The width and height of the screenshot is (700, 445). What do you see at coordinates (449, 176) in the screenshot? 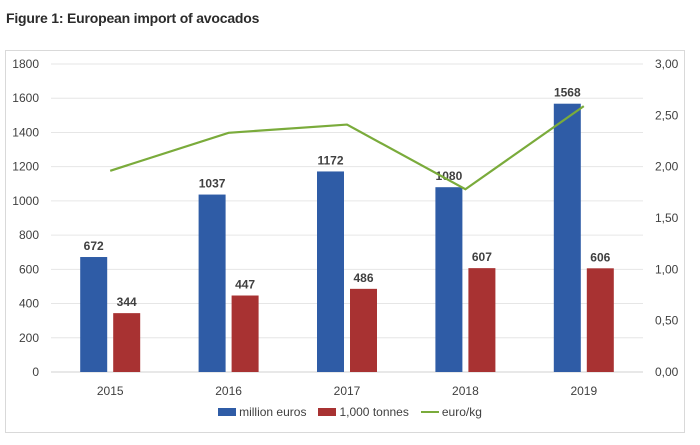
I see `data-label: 1080` at bounding box center [449, 176].